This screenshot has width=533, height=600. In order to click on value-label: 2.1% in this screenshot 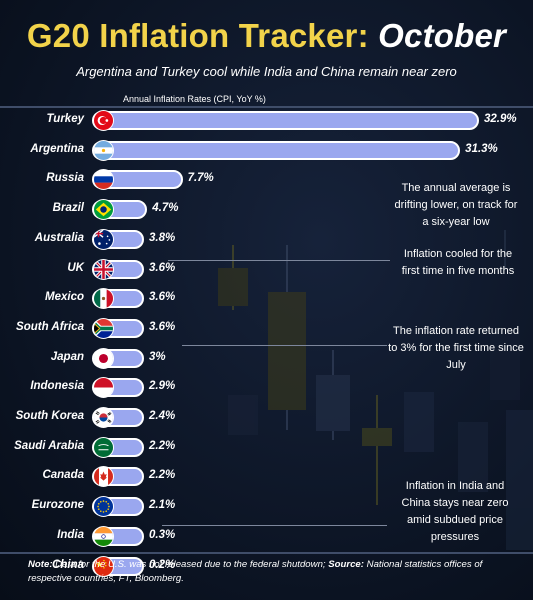, I will do `click(162, 505)`.